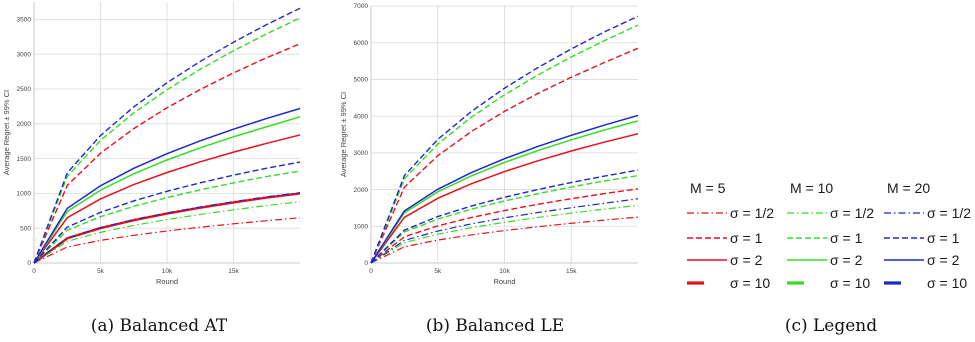  I want to click on caption-balanced-le: (b) Balanced LE, so click(495, 326).